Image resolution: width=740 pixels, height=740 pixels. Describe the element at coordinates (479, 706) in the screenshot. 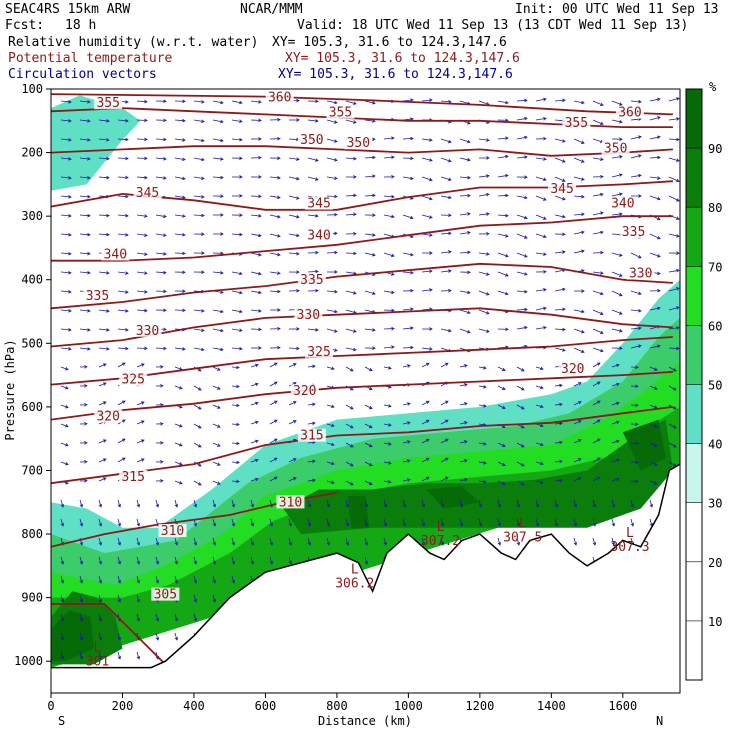

I see `x-tick-label: 1200` at that location.